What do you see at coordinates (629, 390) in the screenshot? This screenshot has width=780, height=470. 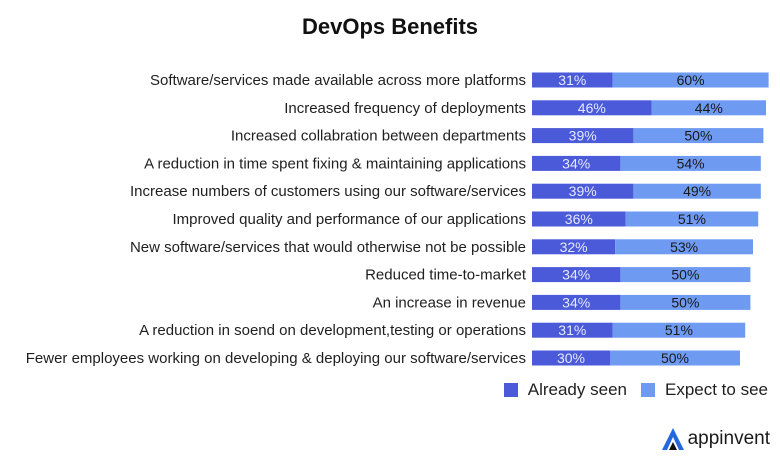 I see `legend: Already seen Expect to see` at bounding box center [629, 390].